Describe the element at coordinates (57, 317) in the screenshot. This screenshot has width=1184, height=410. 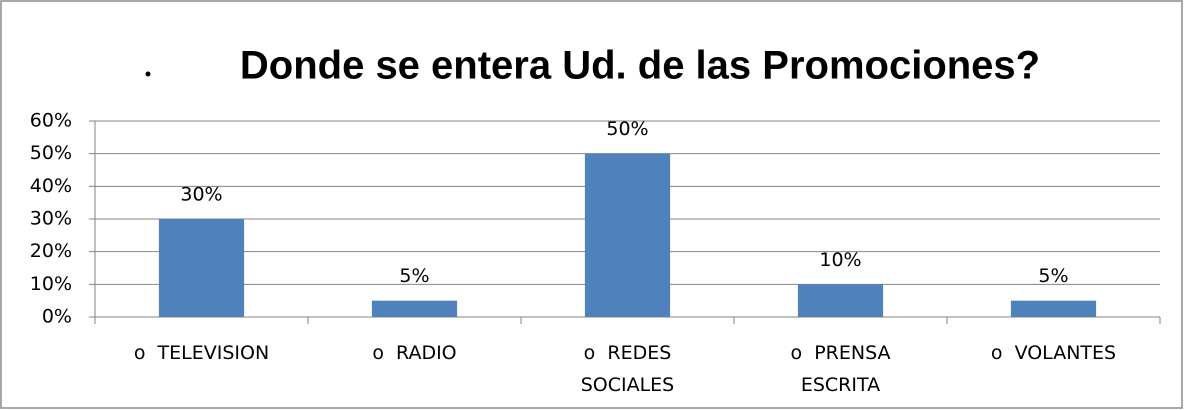
I see `y-tick-label: 0%` at that location.